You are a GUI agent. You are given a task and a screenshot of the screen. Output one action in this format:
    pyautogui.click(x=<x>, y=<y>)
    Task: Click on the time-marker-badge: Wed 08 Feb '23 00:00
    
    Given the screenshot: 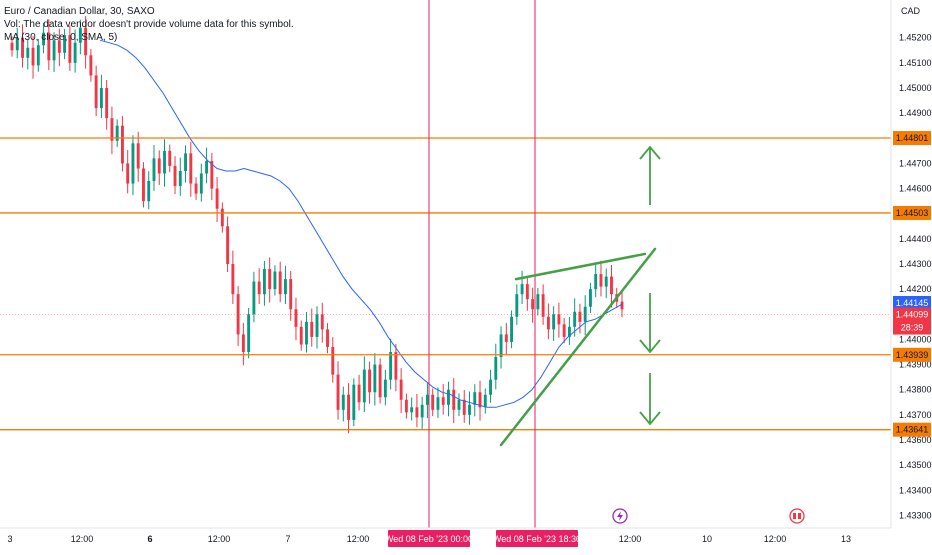 What is the action you would take?
    pyautogui.click(x=429, y=538)
    